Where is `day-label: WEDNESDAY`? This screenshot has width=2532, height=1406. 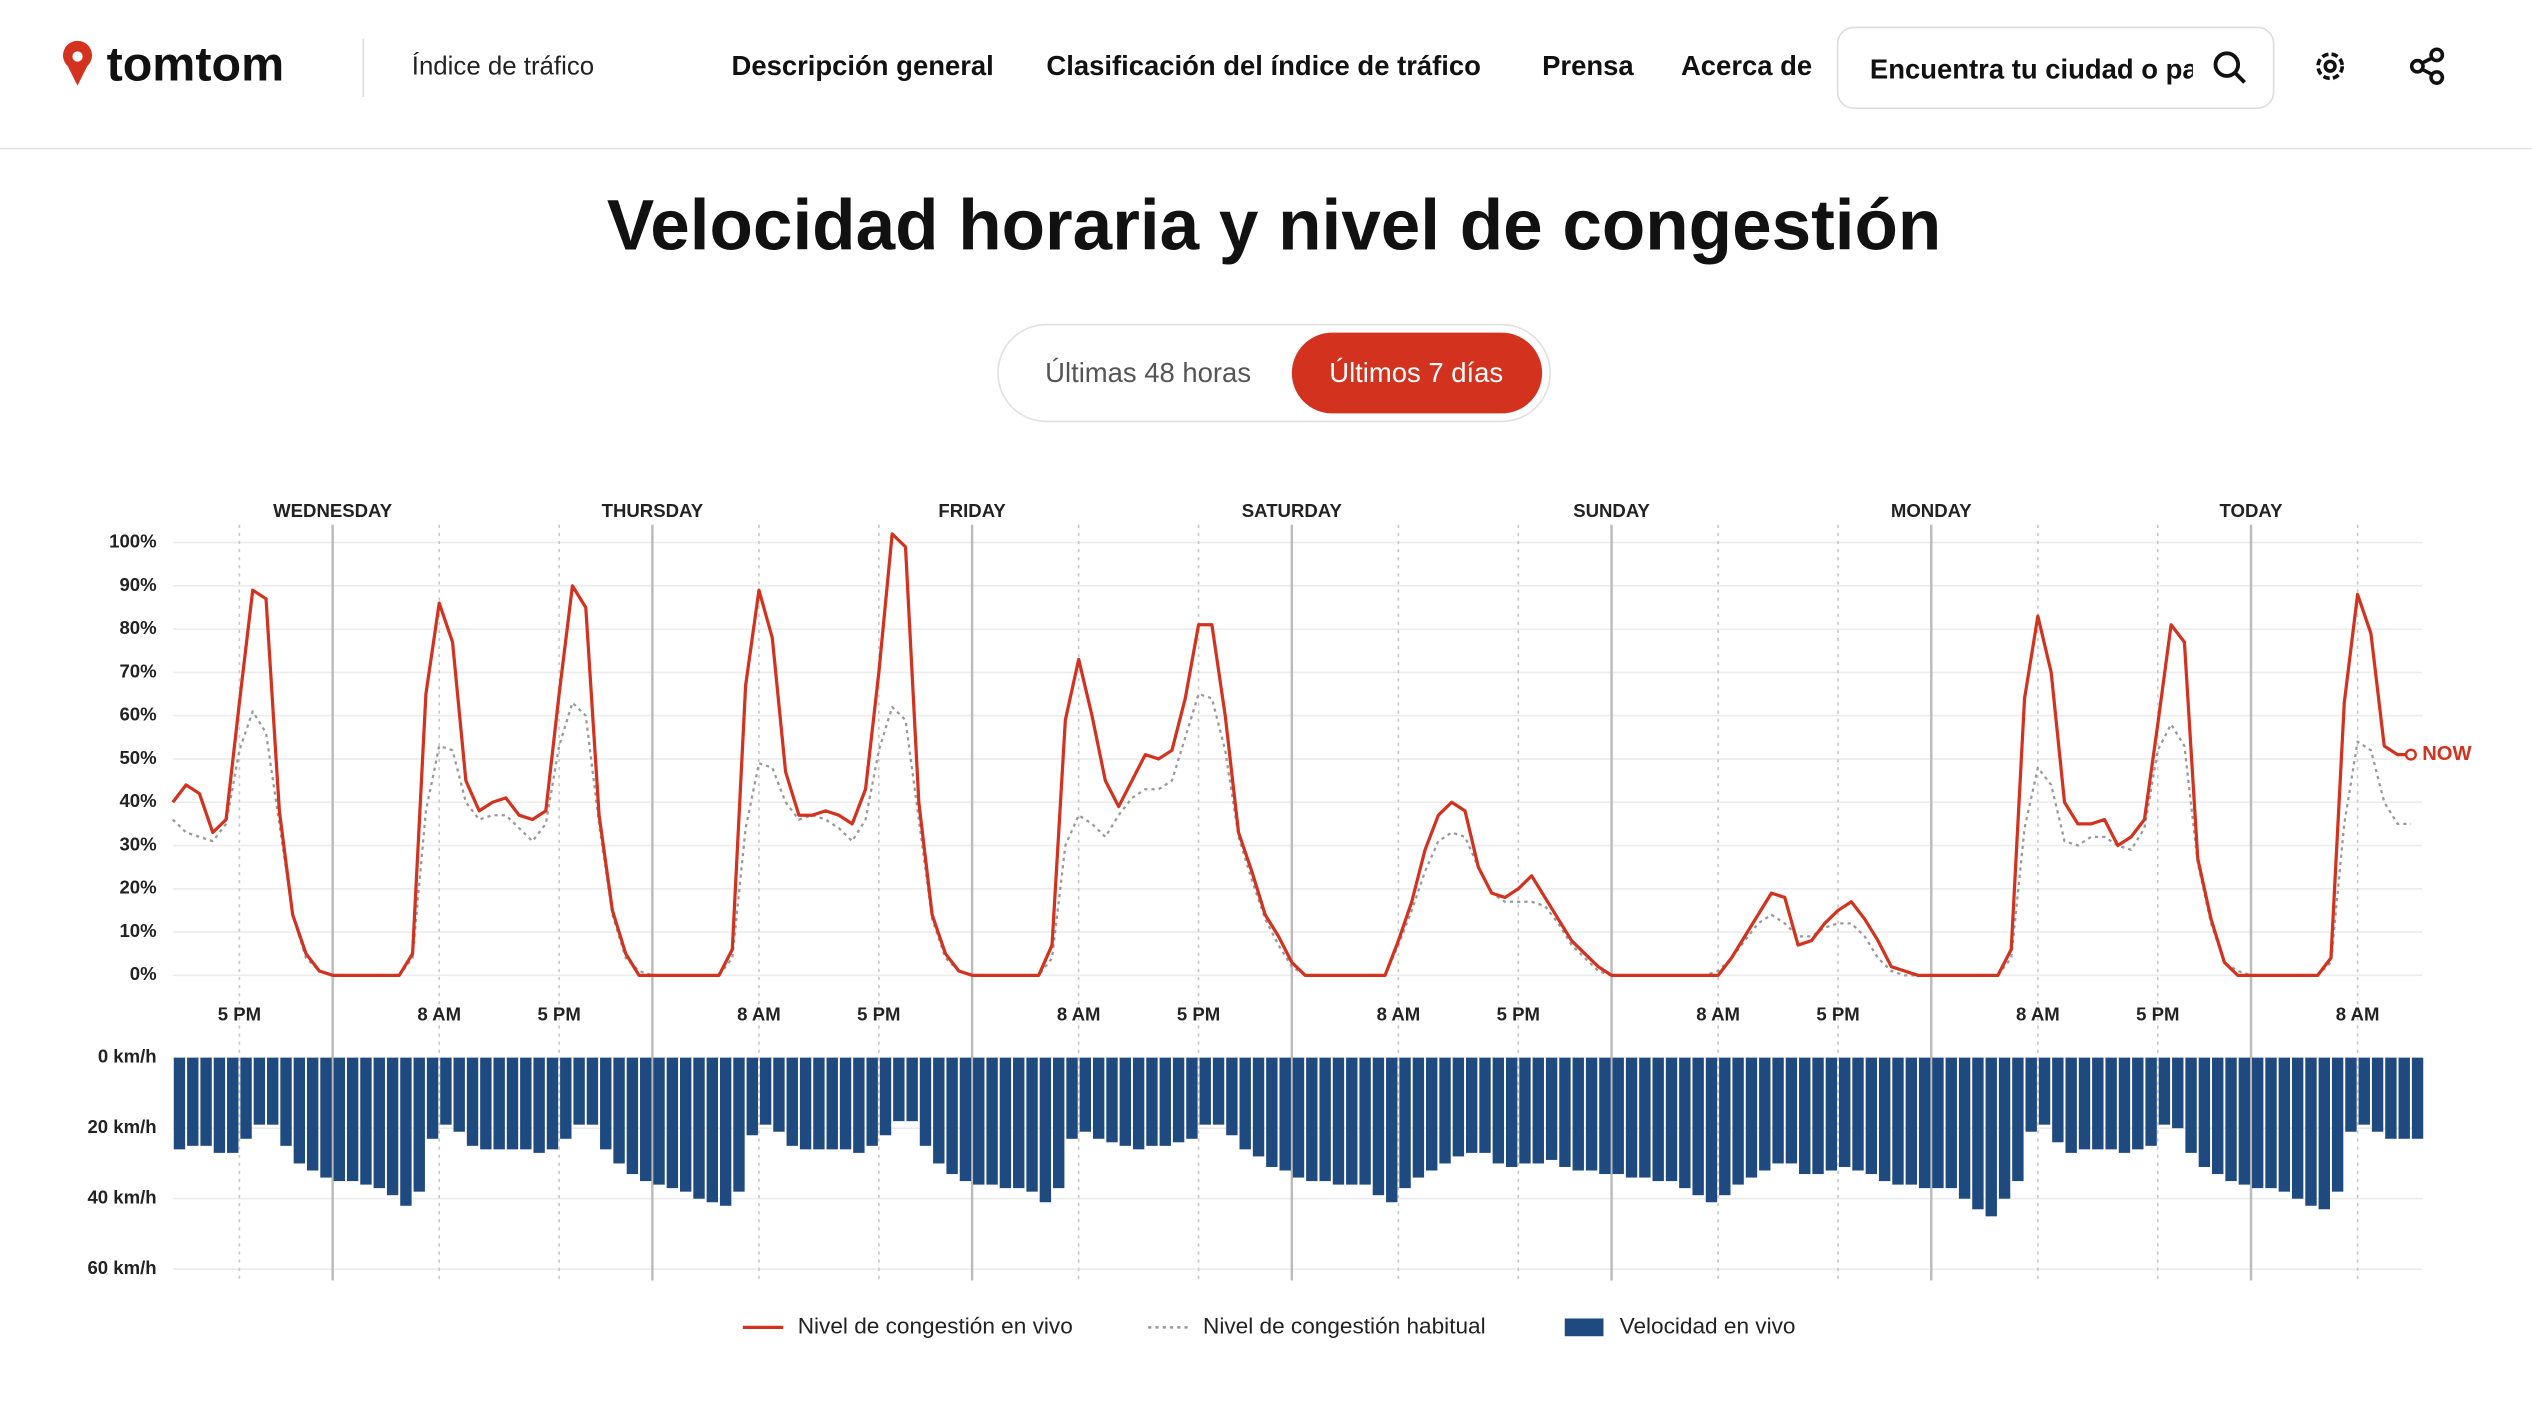
day-label: WEDNESDAY is located at coordinates (333, 510).